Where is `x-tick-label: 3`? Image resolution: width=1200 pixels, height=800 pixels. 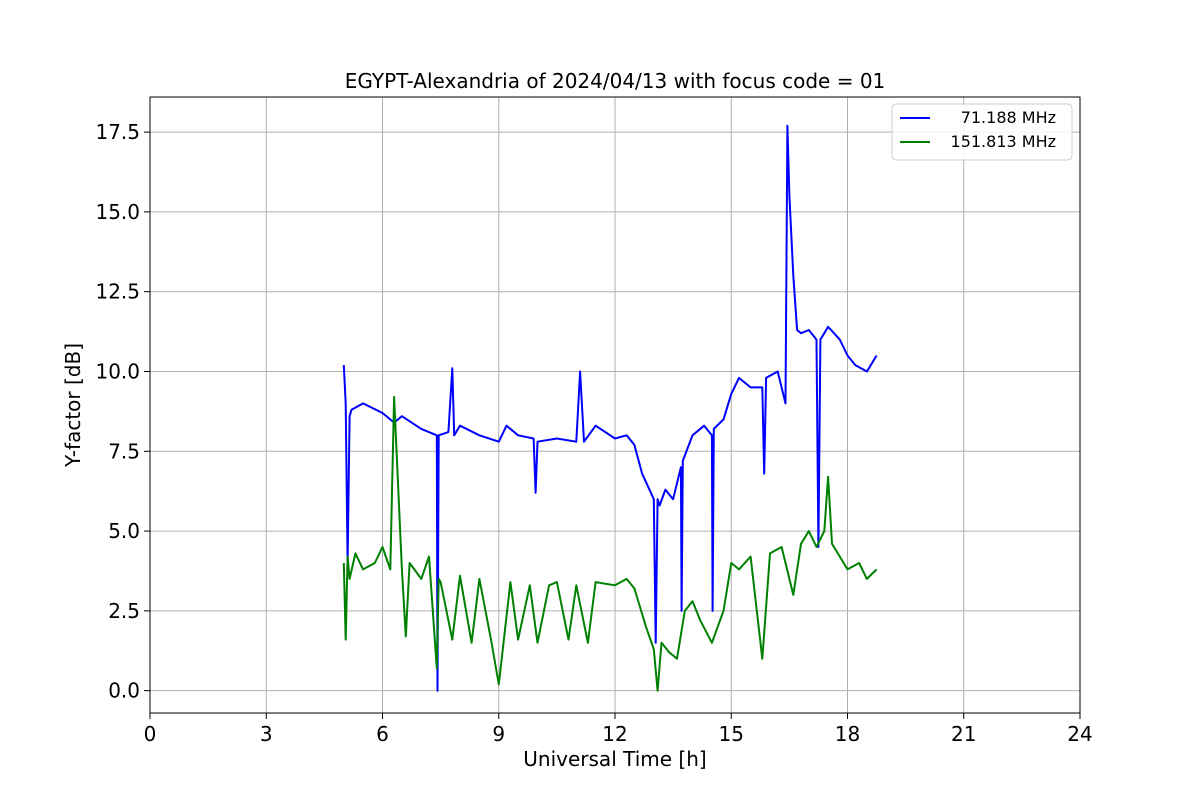 x-tick-label: 3 is located at coordinates (266, 734).